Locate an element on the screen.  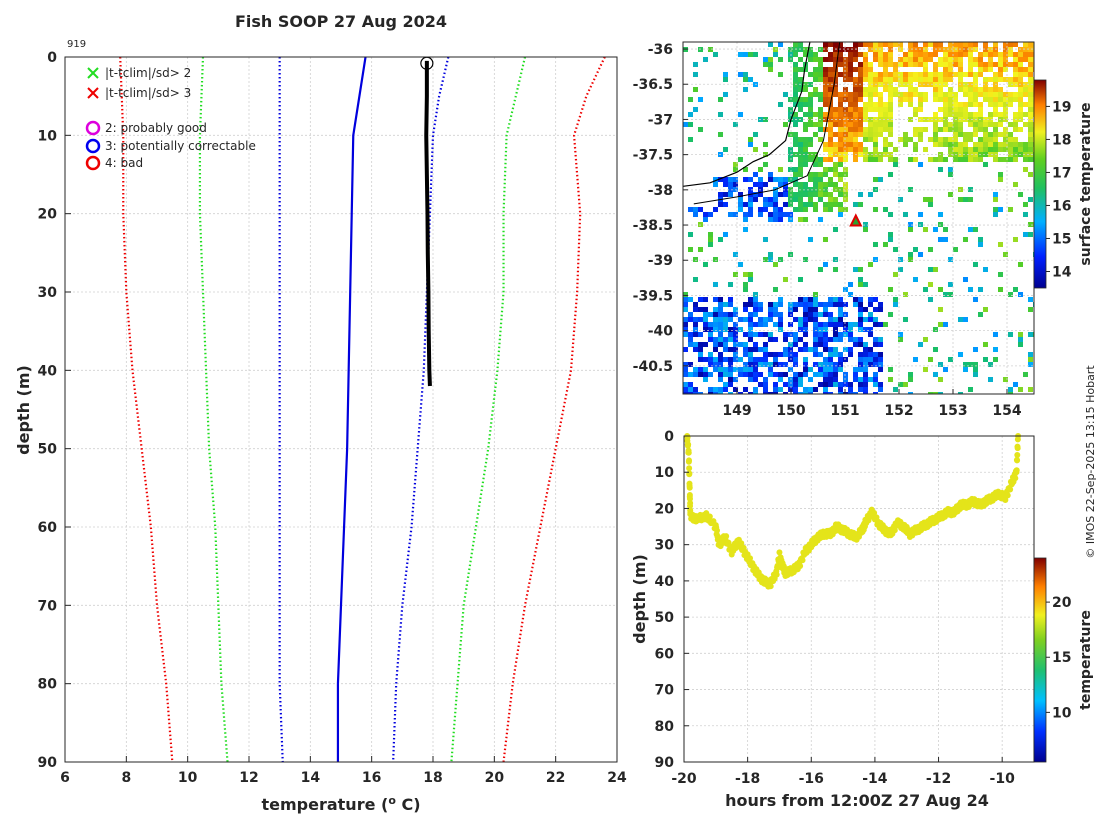
x-tick-label: 6 is located at coordinates (65, 778).